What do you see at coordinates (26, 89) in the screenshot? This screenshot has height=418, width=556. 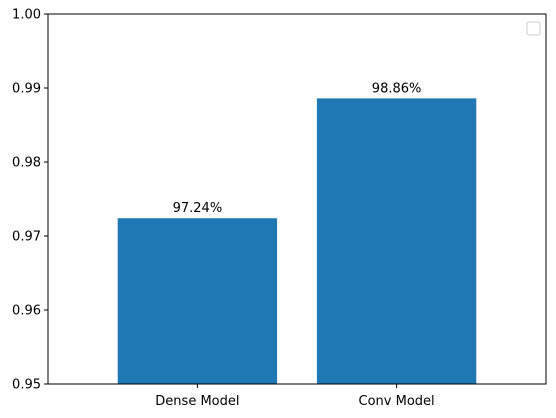 I see `y-tick-label: 0.99` at bounding box center [26, 89].